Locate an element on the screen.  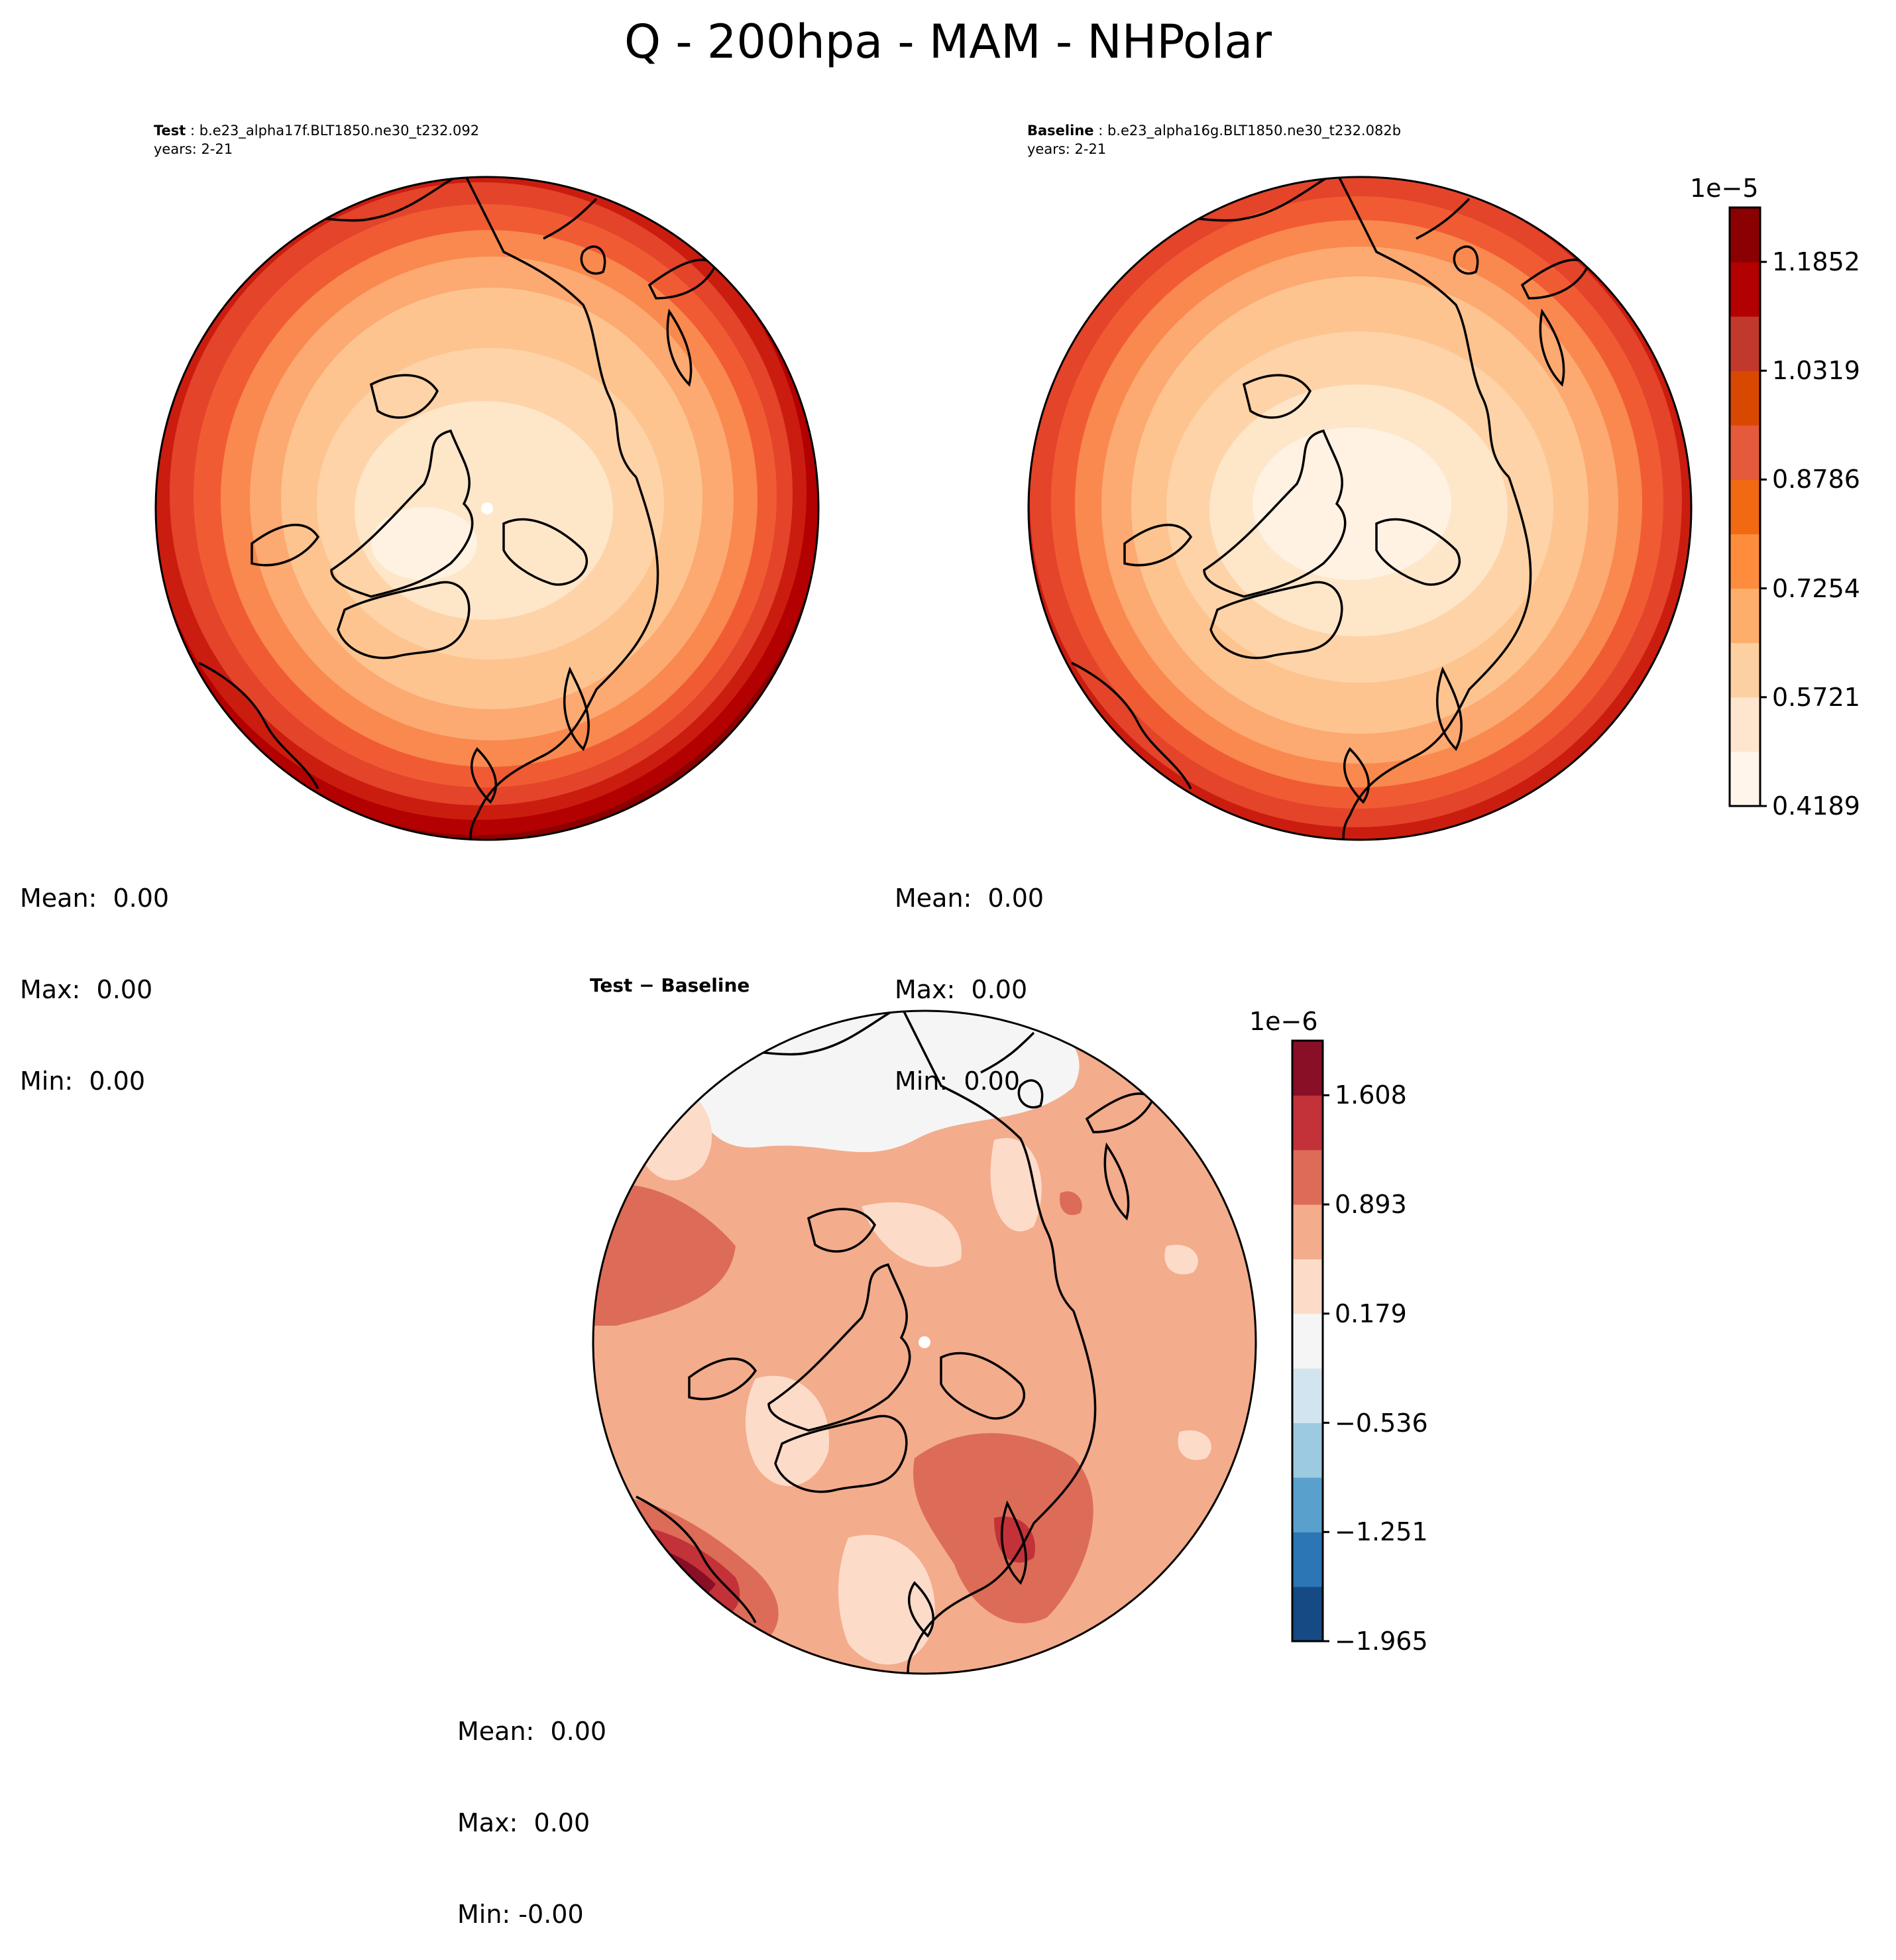
colorbar-diff-tick-label: 0.179 is located at coordinates (1371, 1313).